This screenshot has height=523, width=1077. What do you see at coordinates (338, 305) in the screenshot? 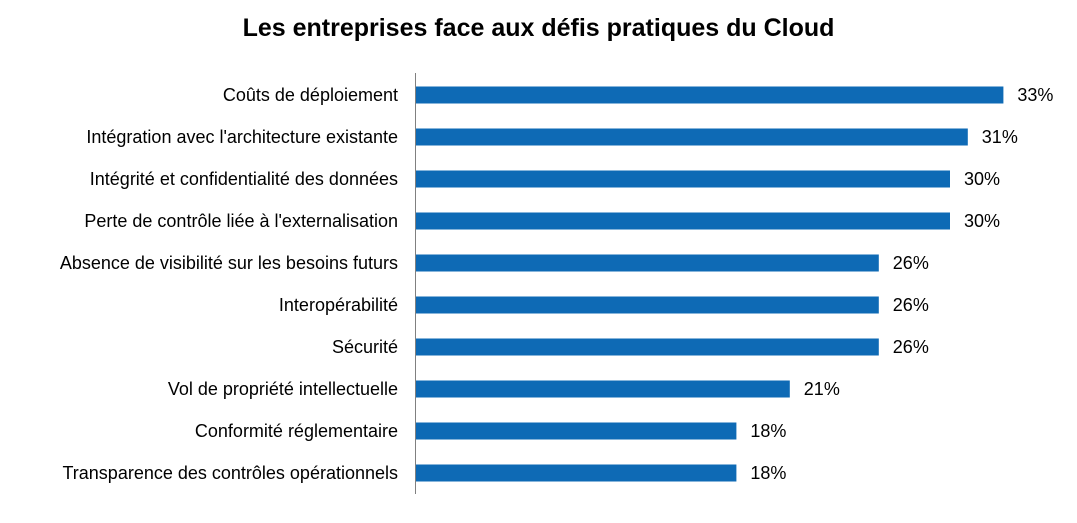
I see `category-label: Interopérabilité` at bounding box center [338, 305].